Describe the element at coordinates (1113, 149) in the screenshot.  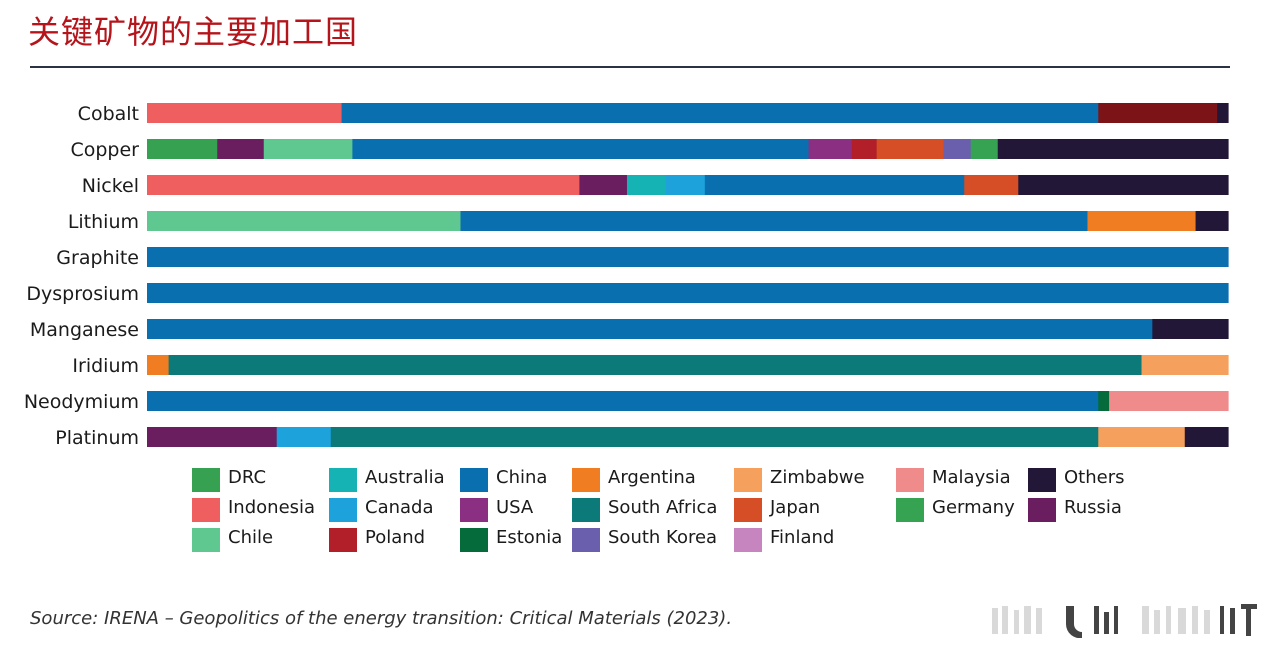
I see `bar-segment-copper-others` at that location.